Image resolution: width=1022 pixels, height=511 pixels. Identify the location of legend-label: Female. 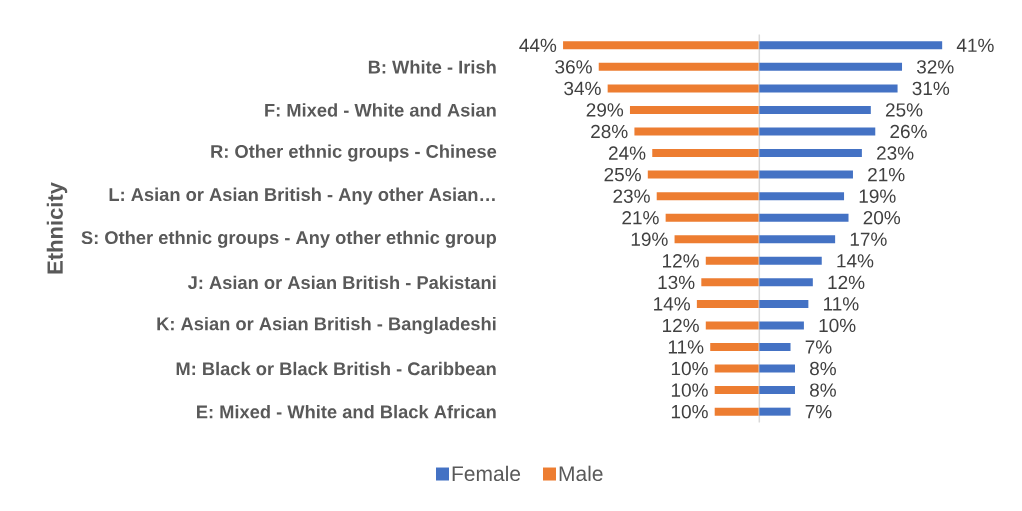
(486, 473).